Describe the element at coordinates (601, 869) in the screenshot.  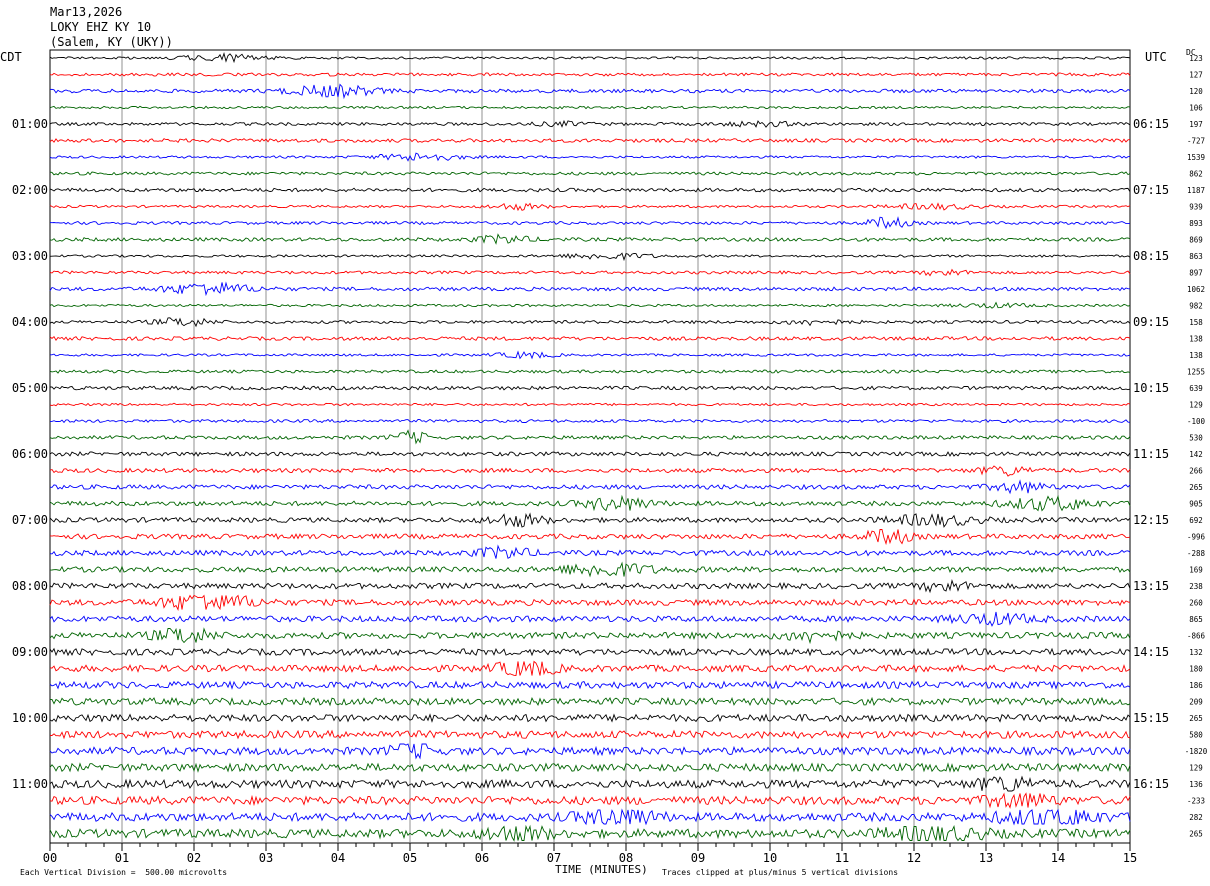
I see `x-axis-title: TIME (MINUTES)` at that location.